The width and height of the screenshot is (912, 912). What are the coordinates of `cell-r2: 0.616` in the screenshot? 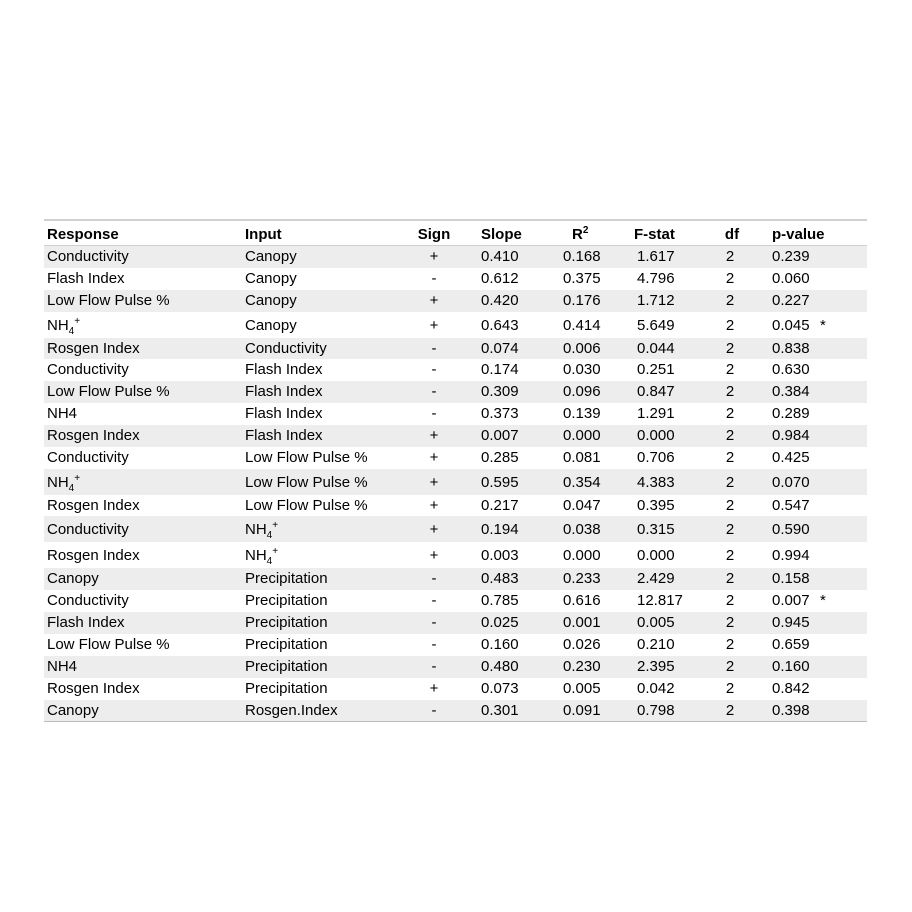 It's located at (582, 601).